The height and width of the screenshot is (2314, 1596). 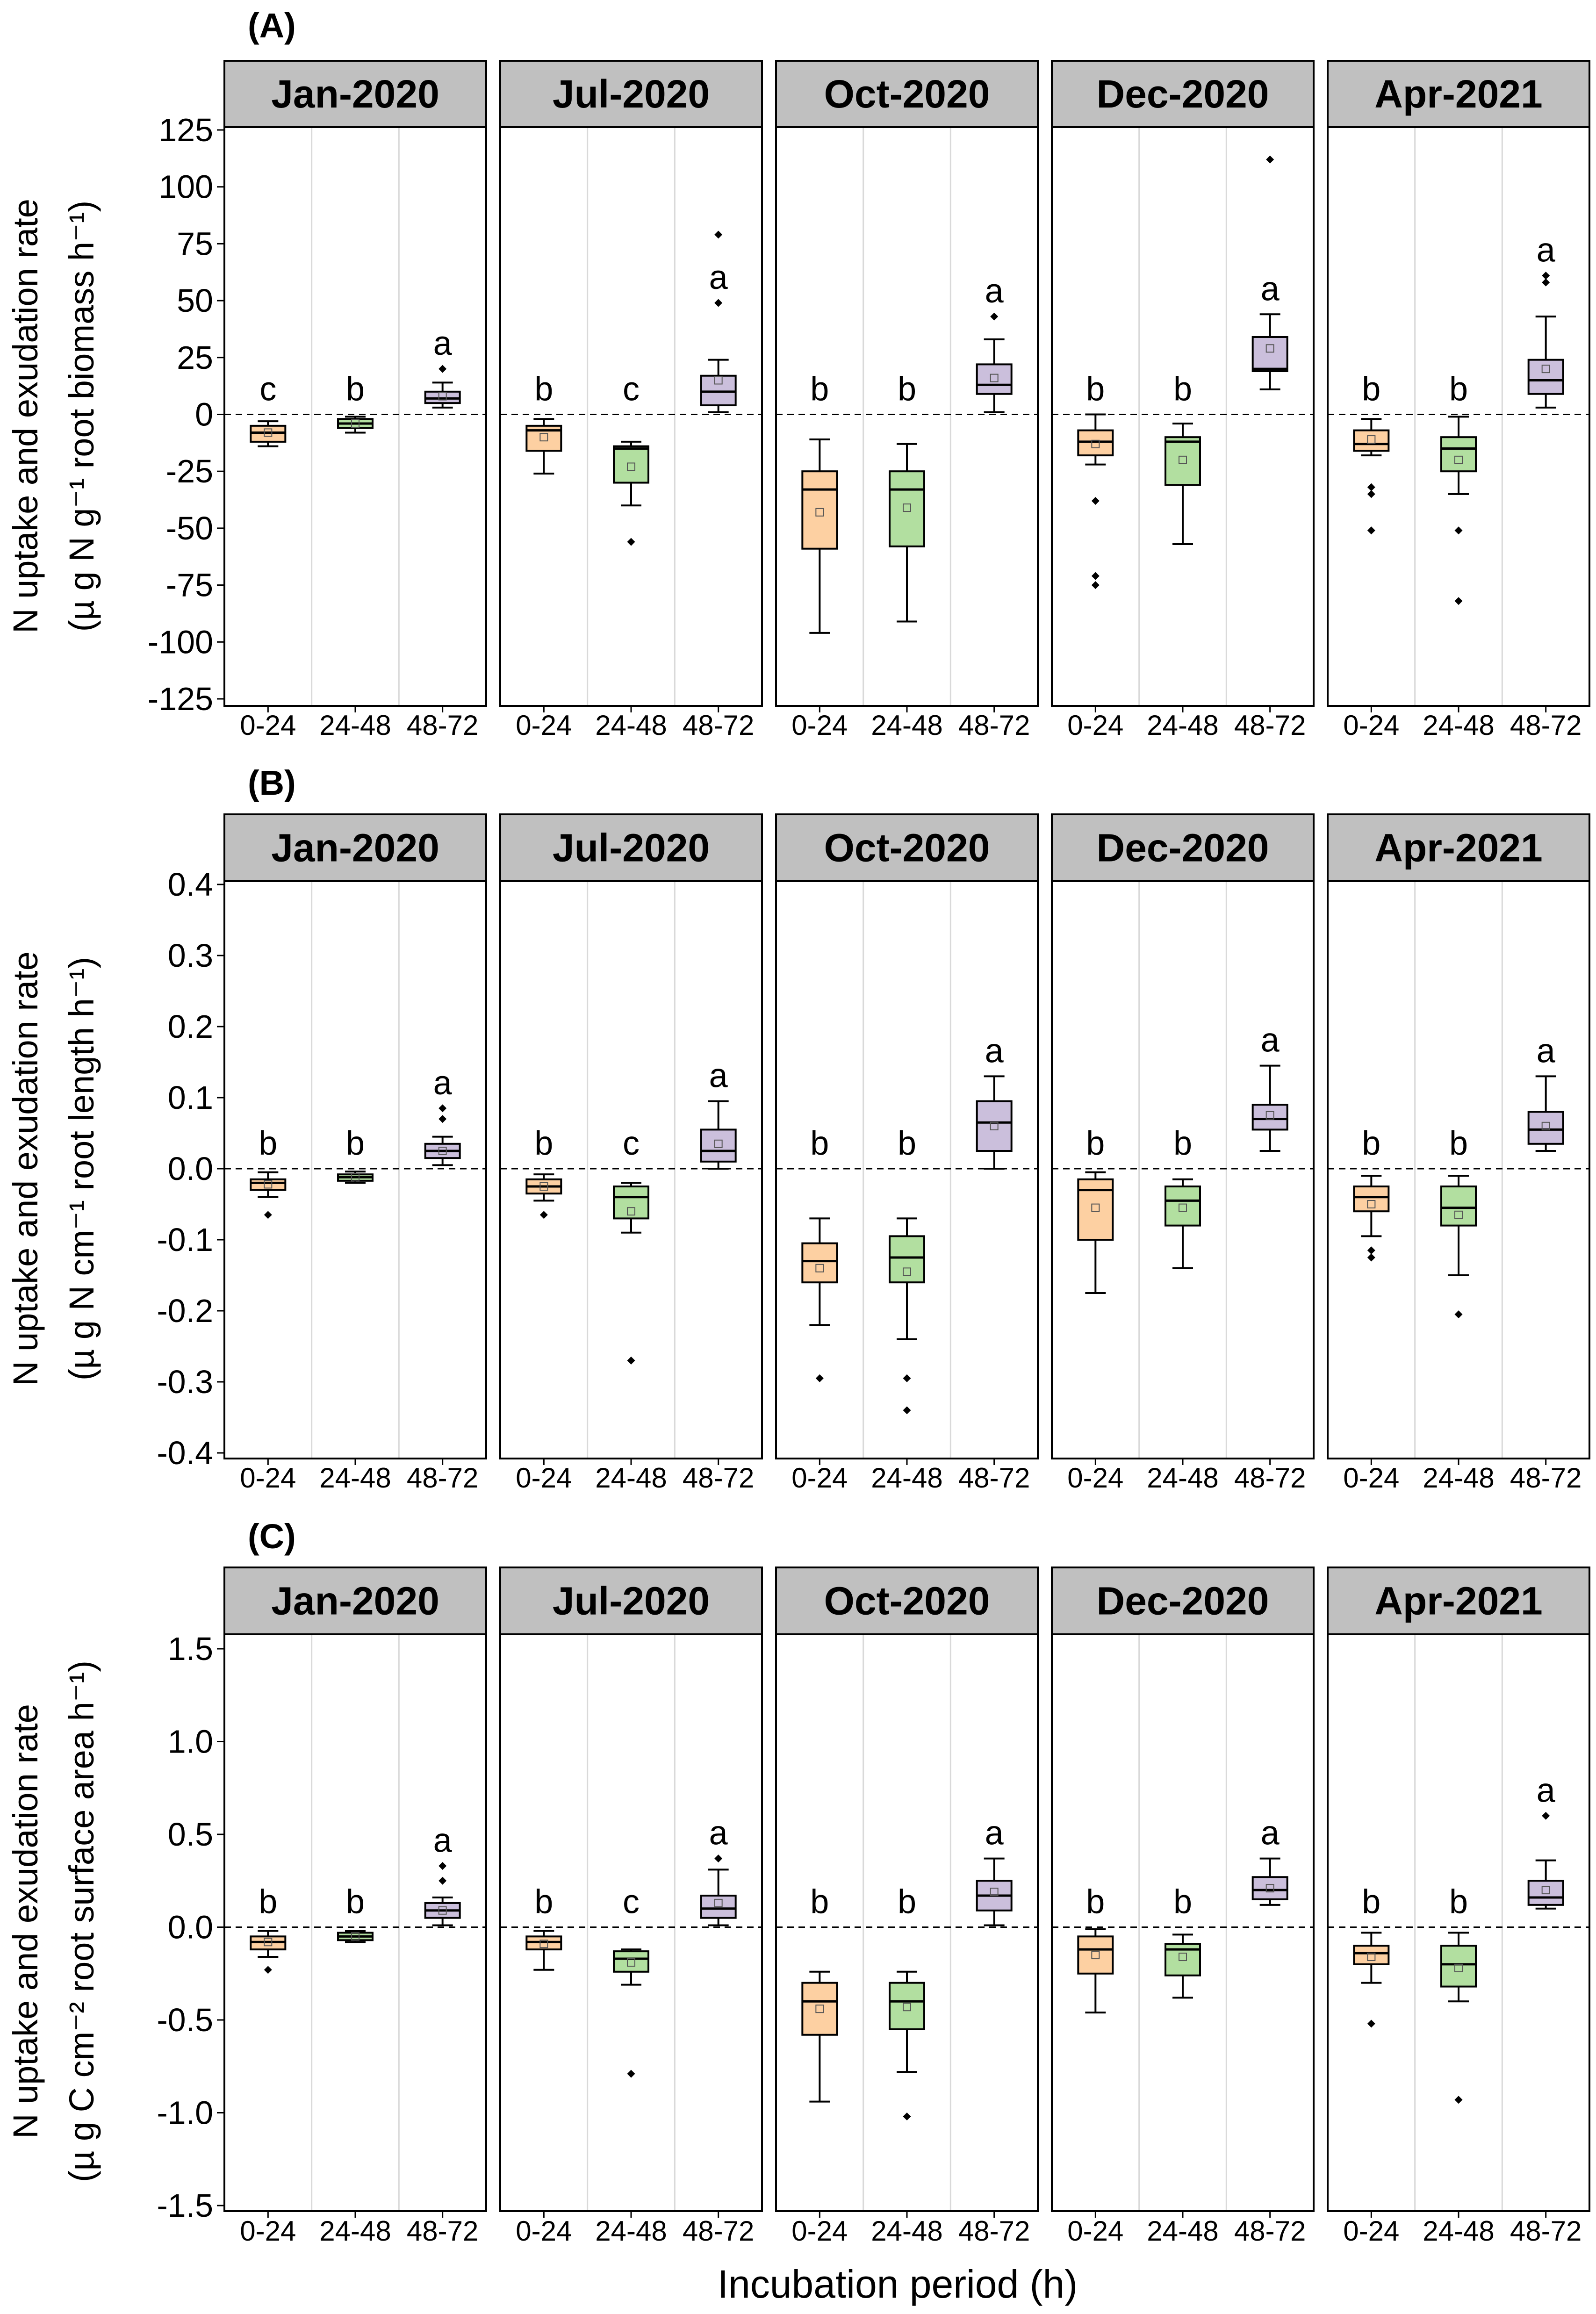 What do you see at coordinates (180, 699) in the screenshot?
I see `y-tick-label: -125` at bounding box center [180, 699].